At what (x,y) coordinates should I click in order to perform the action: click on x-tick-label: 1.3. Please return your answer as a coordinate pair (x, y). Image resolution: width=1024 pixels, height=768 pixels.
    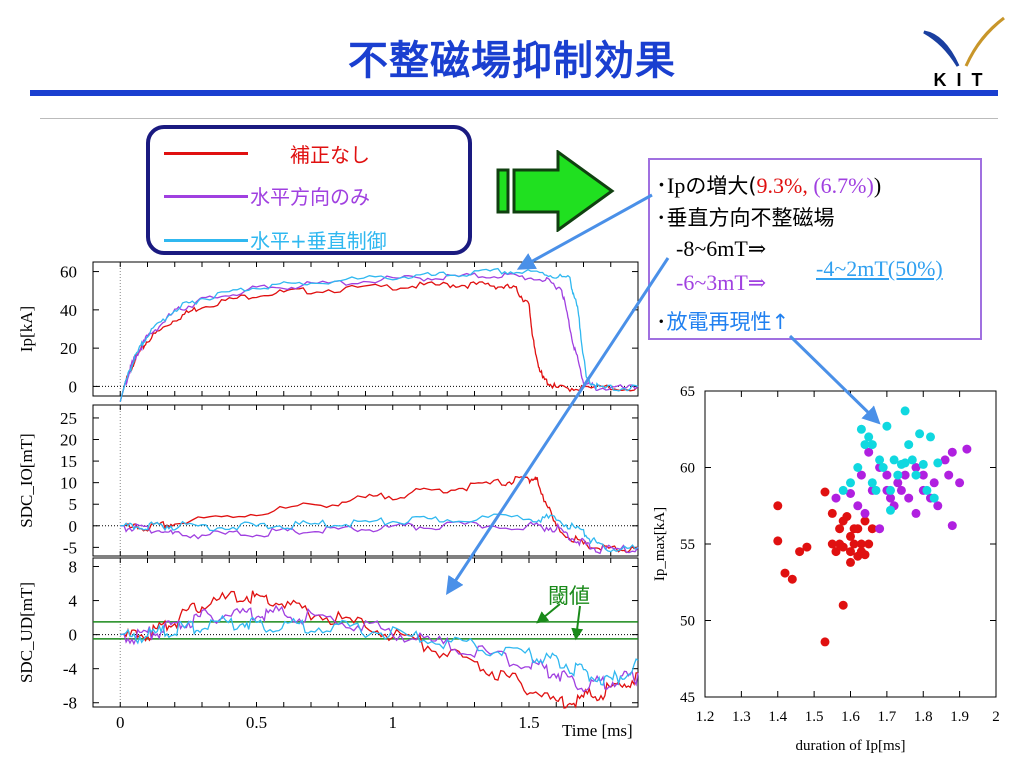
    Looking at the image, I should click on (741, 717).